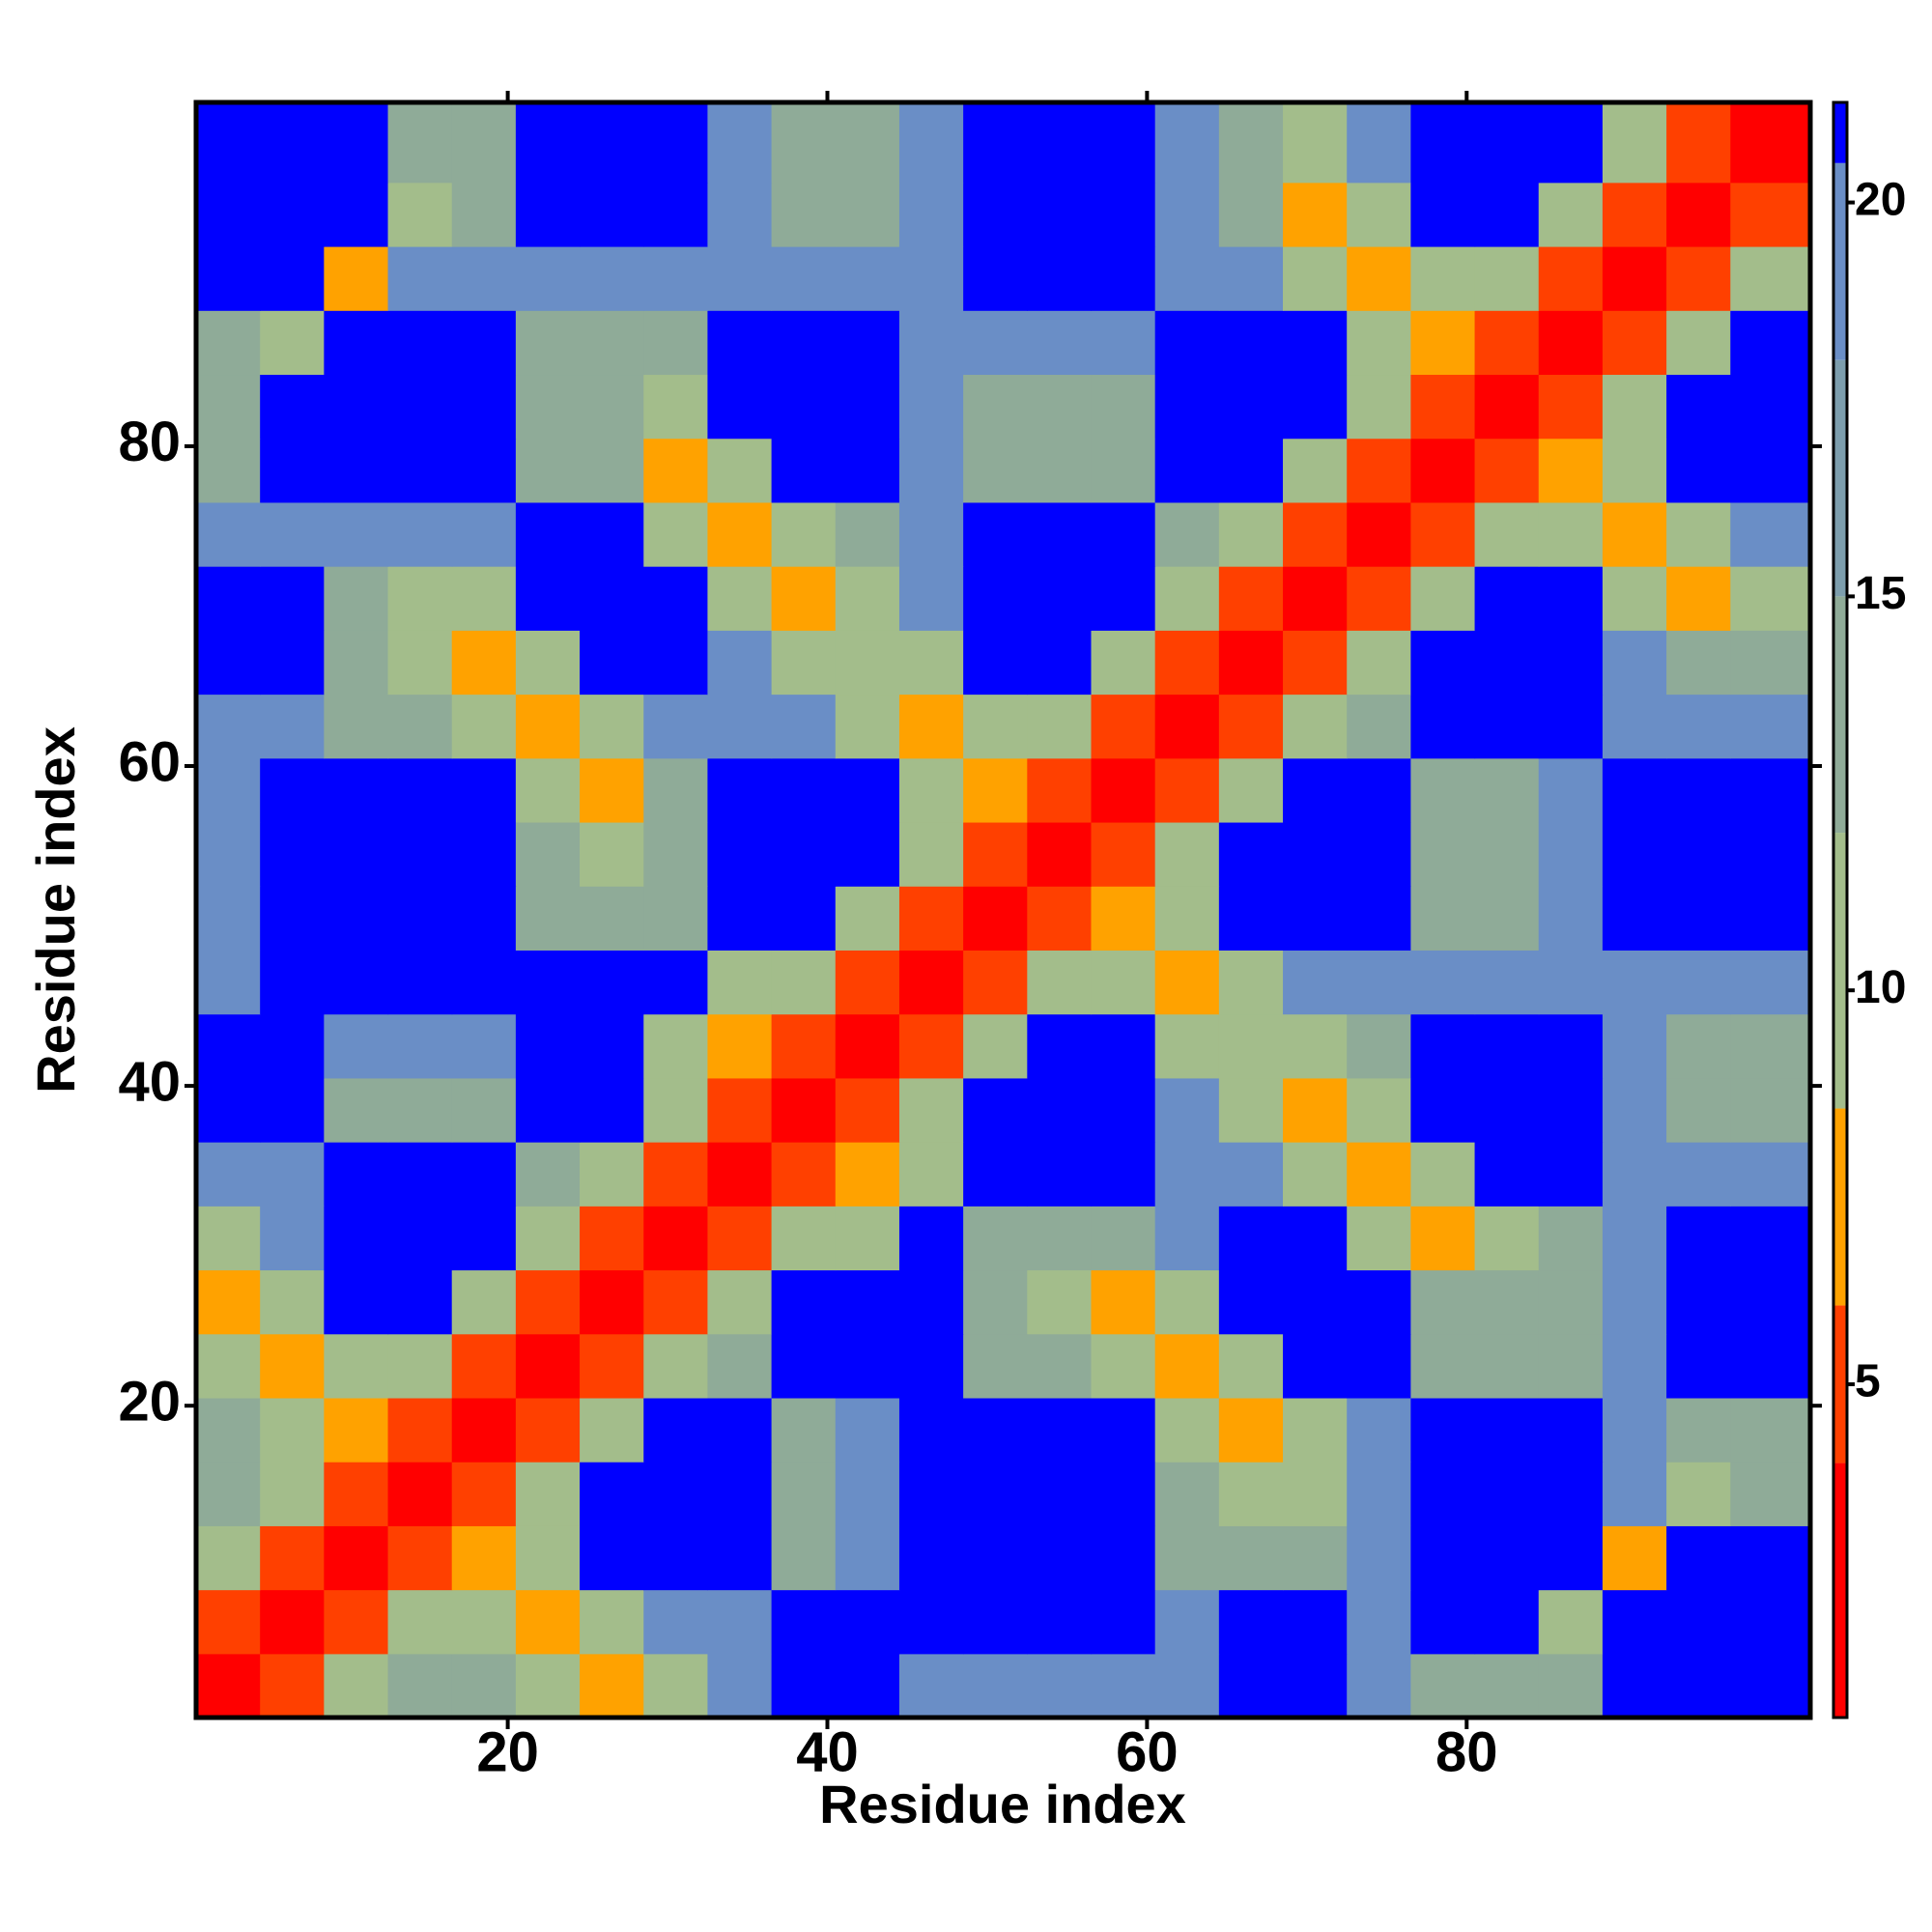 The width and height of the screenshot is (1932, 1932). Describe the element at coordinates (1868, 1381) in the screenshot. I see `colorbar-tick-label: 5` at that location.